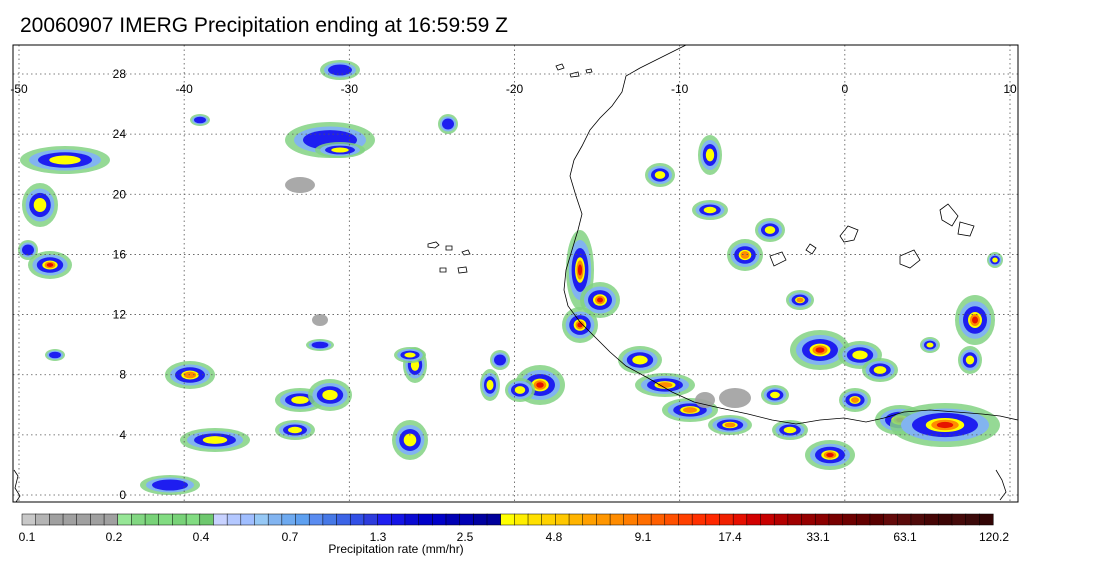  What do you see at coordinates (818, 537) in the screenshot?
I see `colorbar-label: 33.1` at bounding box center [818, 537].